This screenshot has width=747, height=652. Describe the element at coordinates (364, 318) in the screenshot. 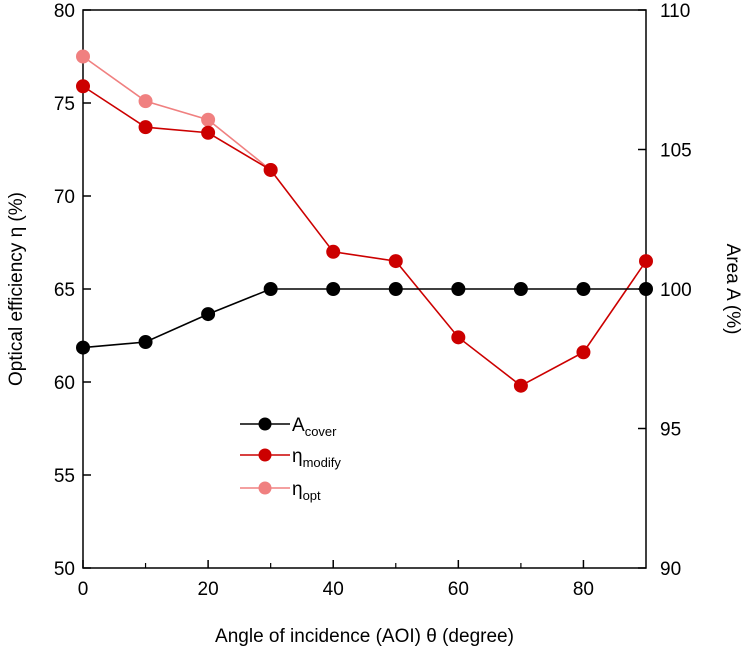

I see `series-line-cover` at that location.